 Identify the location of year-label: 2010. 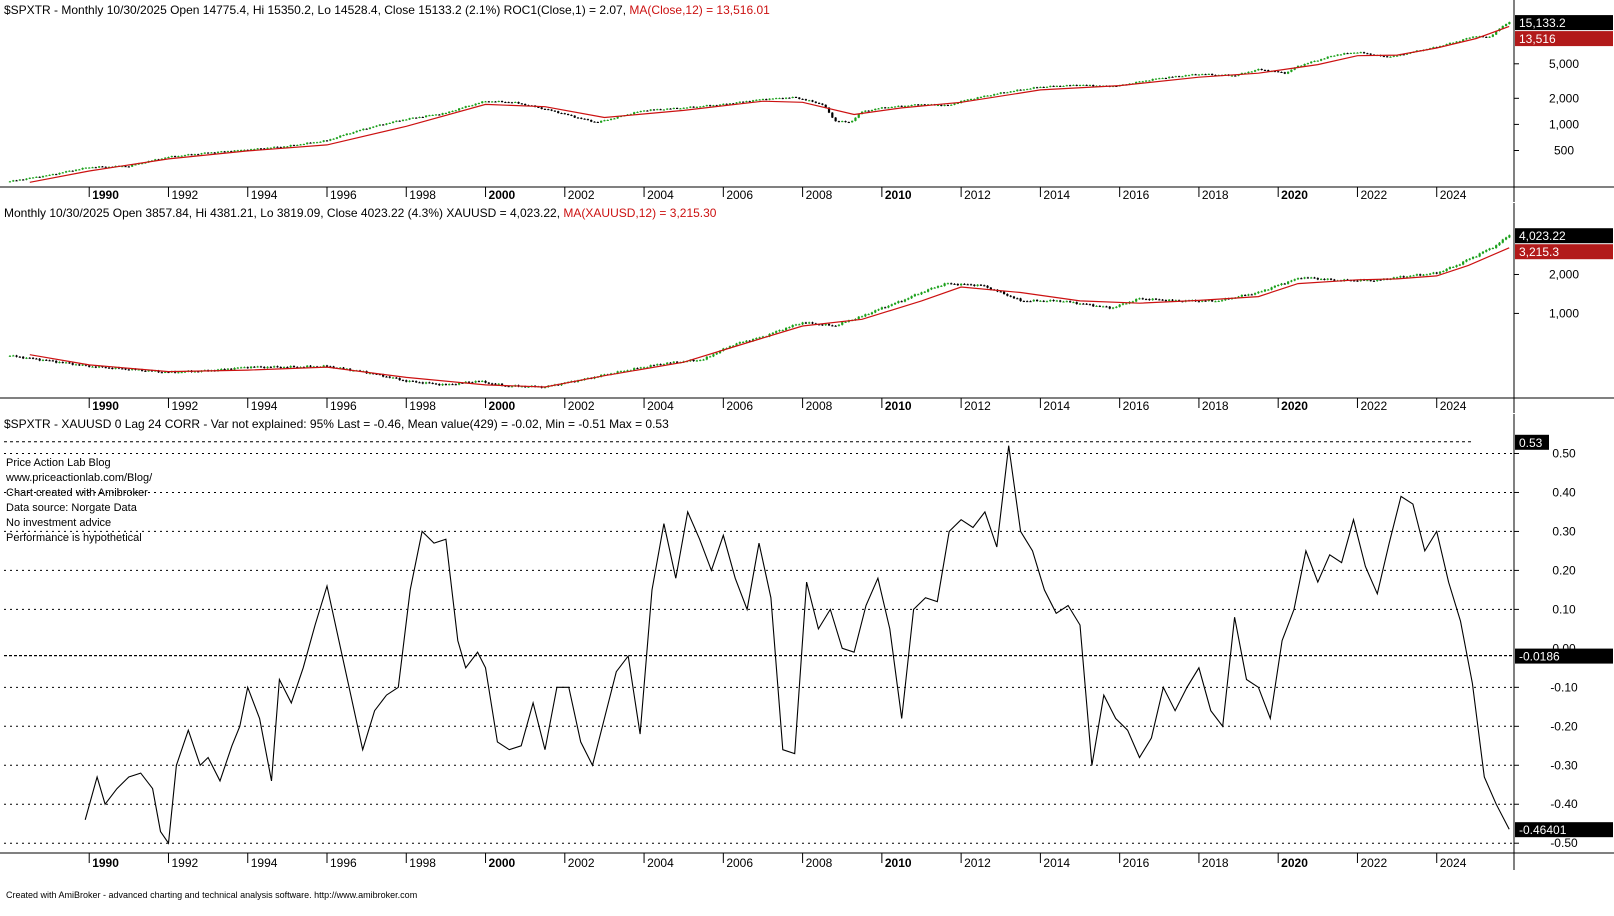
(898, 863).